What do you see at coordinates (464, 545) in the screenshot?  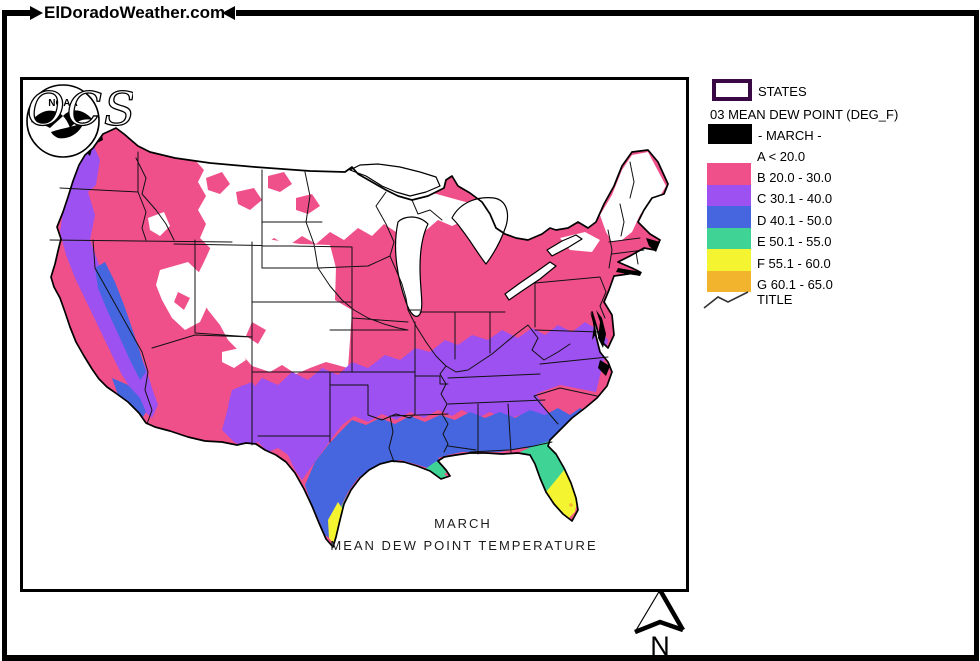 I see `map-title-line2: MEAN DEW POINT TEMPERATURE` at bounding box center [464, 545].